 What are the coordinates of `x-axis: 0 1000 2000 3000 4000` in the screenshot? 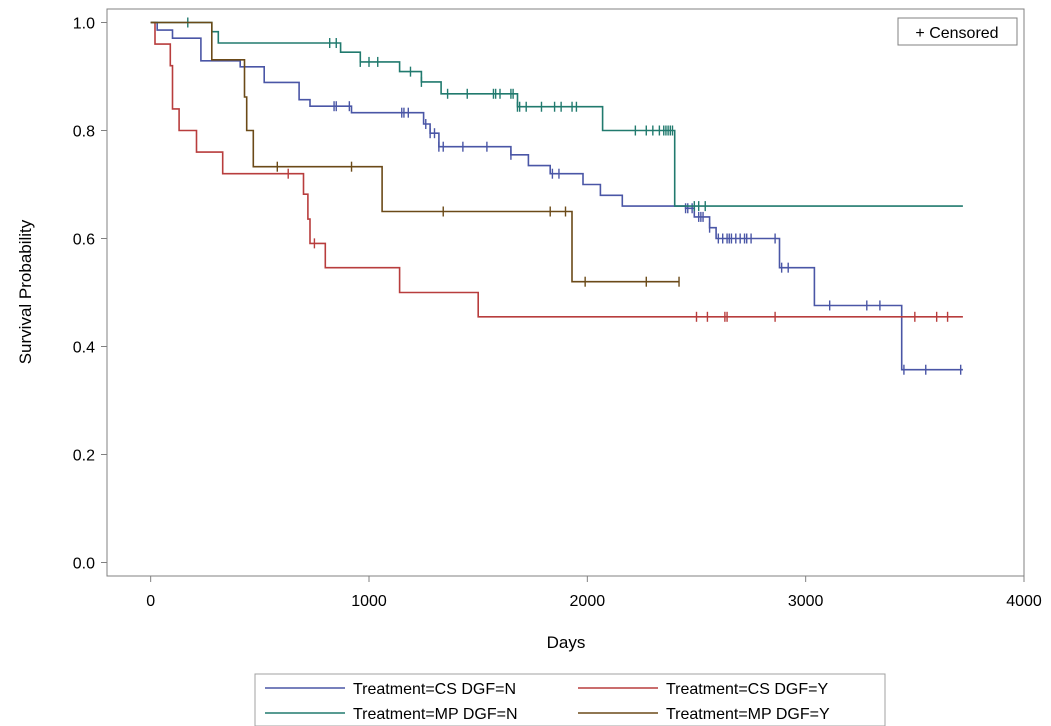 It's located at (594, 593).